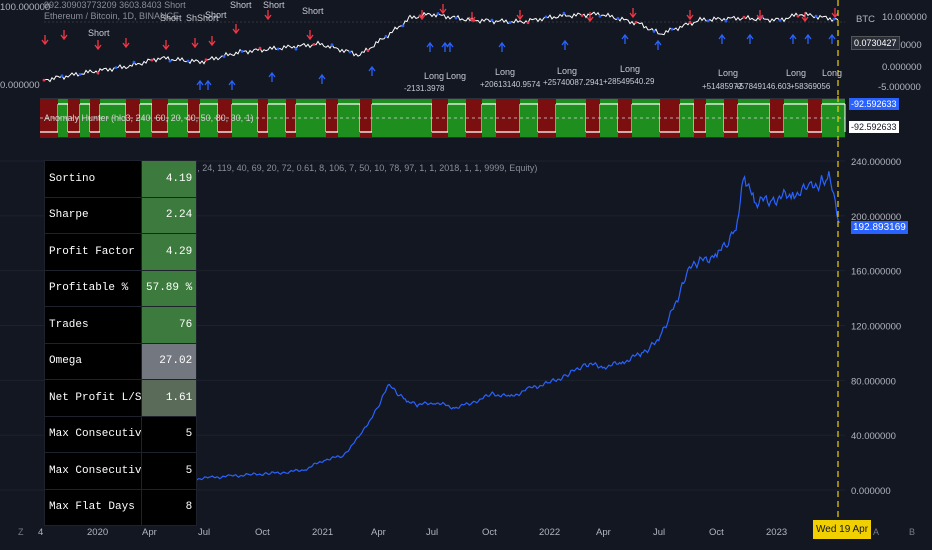  What do you see at coordinates (912, 532) in the screenshot?
I see `log-scale-button: B` at bounding box center [912, 532].